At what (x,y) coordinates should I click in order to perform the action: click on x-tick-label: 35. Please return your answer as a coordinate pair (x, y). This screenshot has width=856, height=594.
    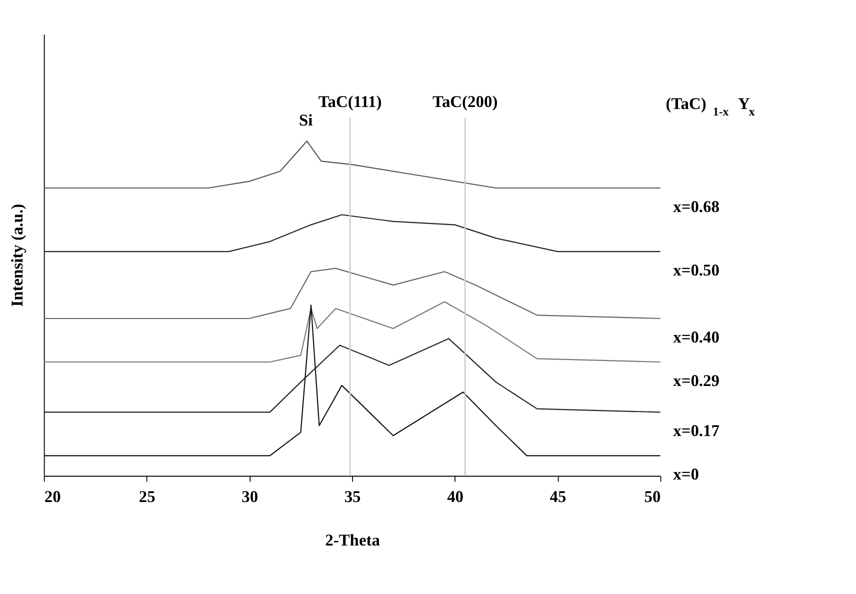
    Looking at the image, I should click on (352, 496).